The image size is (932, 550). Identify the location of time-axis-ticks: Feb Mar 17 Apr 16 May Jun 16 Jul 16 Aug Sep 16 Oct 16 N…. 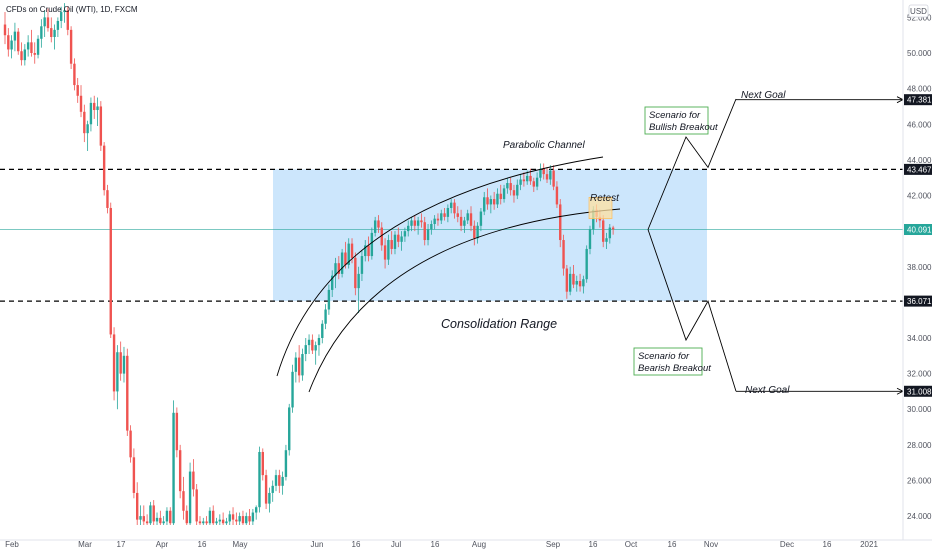
(441, 544).